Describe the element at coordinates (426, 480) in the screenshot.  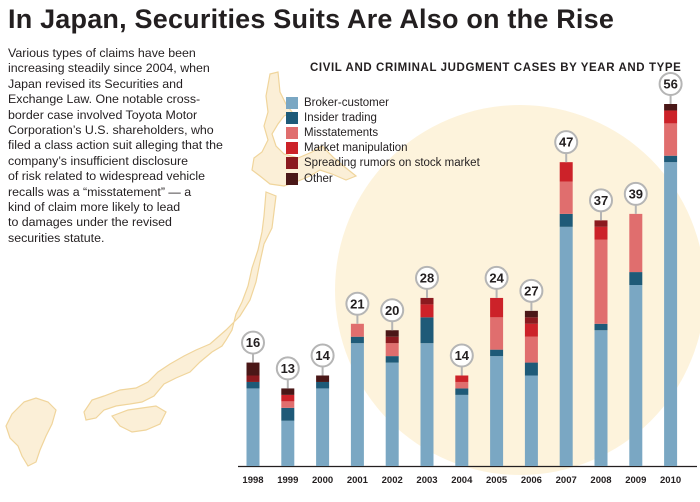
I see `x-tick-label-2003: 2003` at that location.